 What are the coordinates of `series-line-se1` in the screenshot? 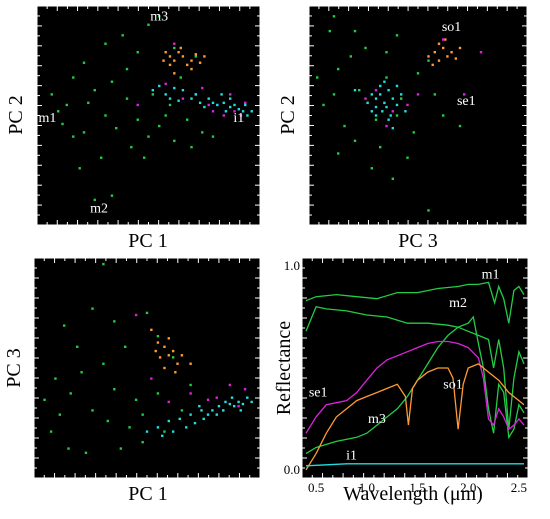 It's located at (415, 387).